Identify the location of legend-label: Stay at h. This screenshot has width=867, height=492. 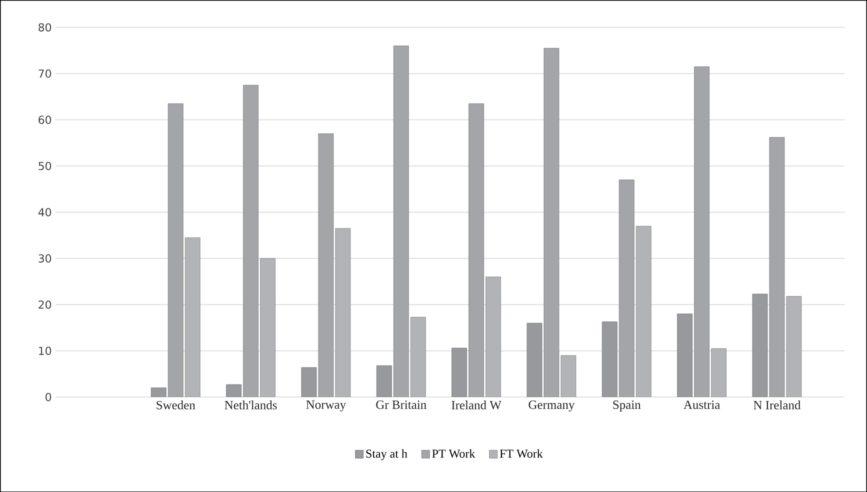
(387, 454).